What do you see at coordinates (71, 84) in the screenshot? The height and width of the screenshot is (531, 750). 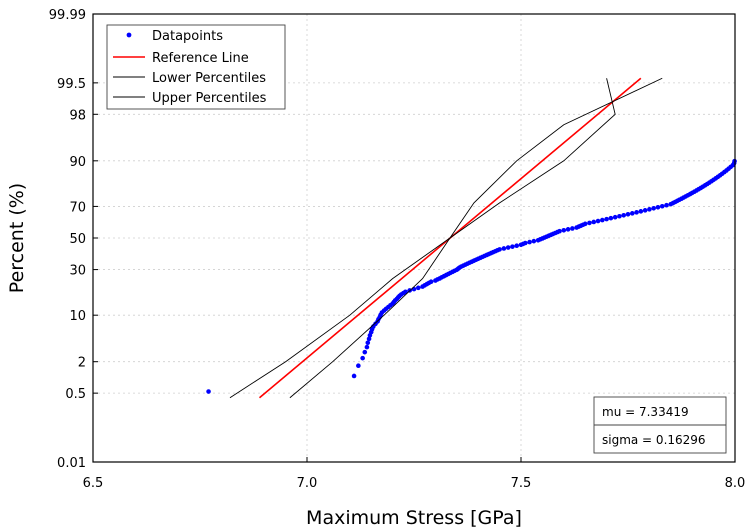 I see `y-tick-label: 99.5` at bounding box center [71, 84].